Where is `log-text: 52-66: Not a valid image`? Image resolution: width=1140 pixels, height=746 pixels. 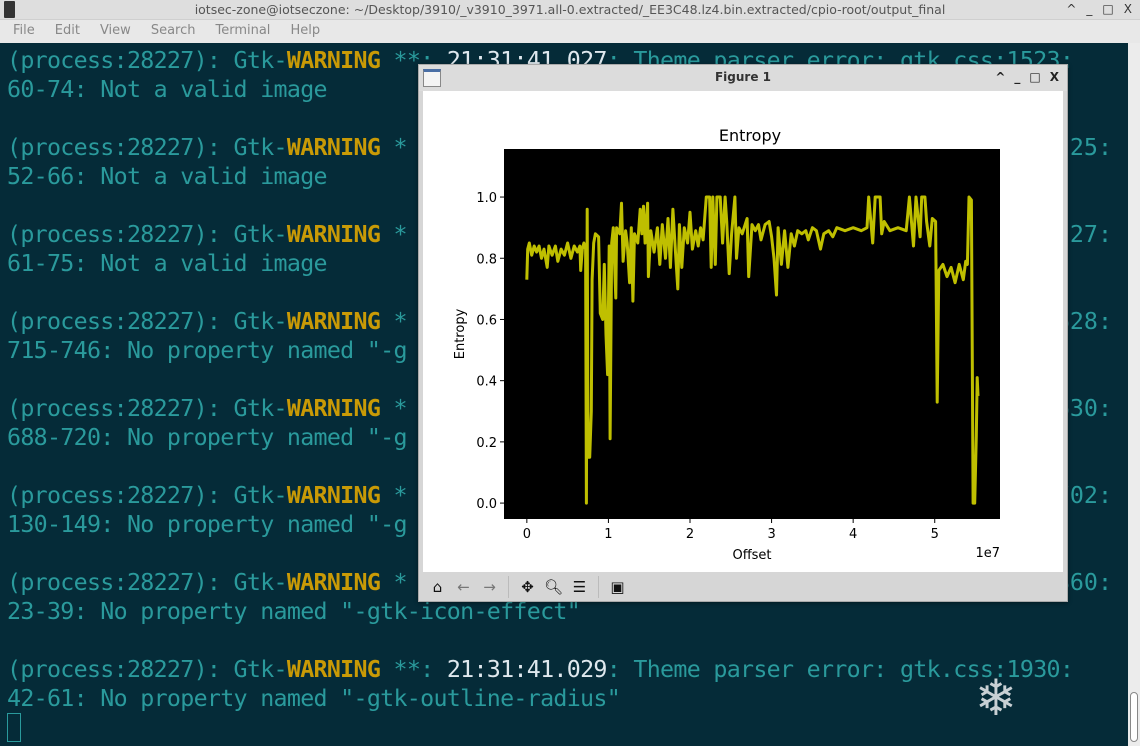
log-text: 52-66: Not a valid image is located at coordinates (167, 176).